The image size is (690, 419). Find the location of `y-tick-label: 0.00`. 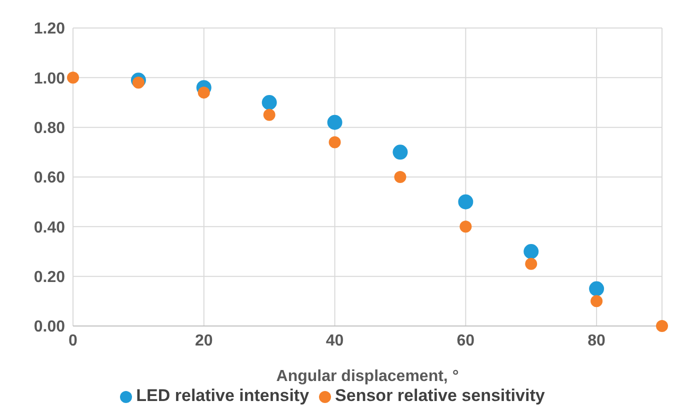

y-tick-label: 0.00 is located at coordinates (50, 327).